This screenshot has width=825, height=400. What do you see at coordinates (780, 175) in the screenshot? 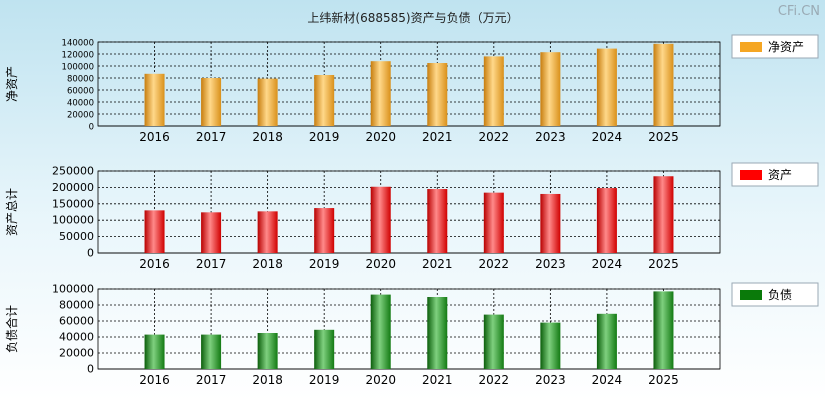
I see `legend-label: 资产` at bounding box center [780, 175].